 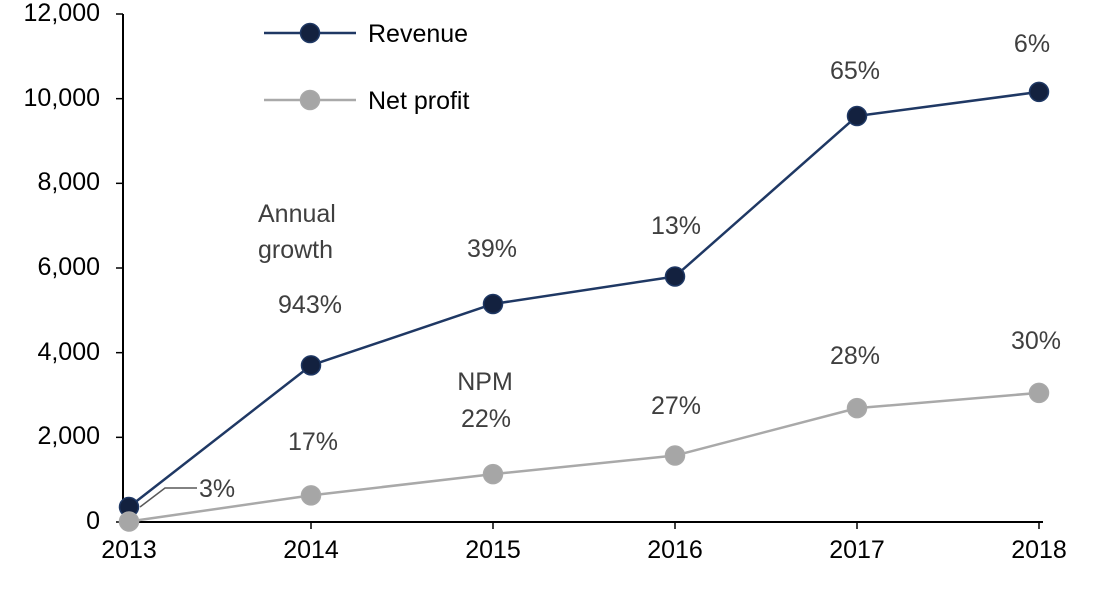 I want to click on npm-label-2015: 22%, so click(x=486, y=419).